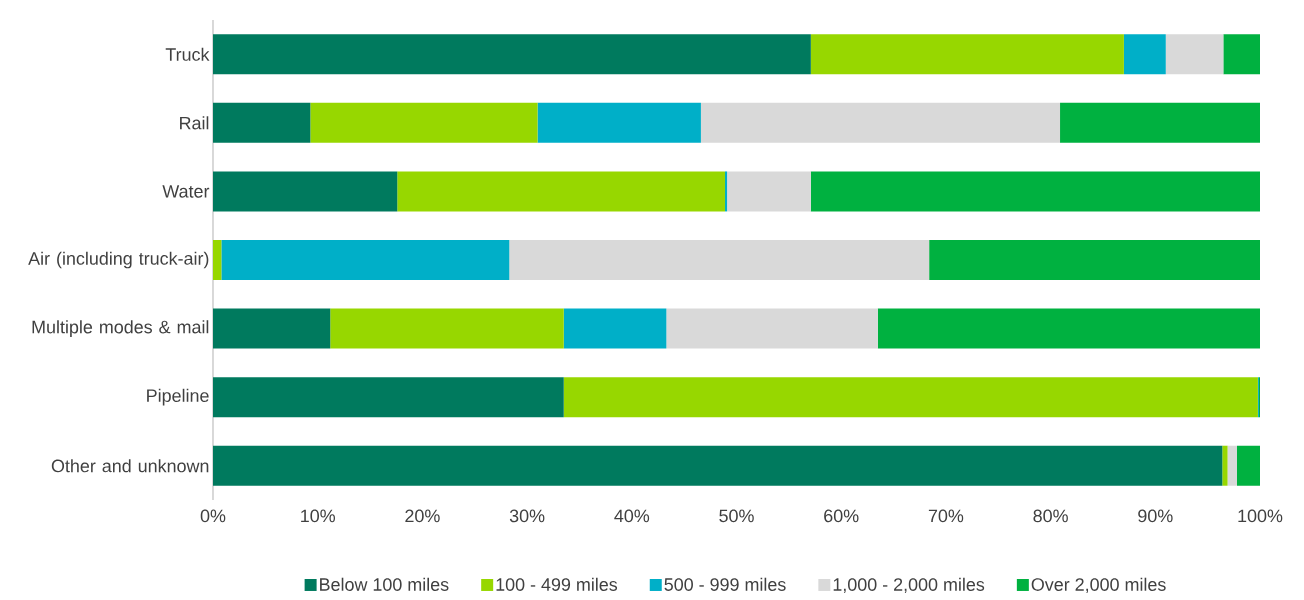 The image size is (1304, 600). What do you see at coordinates (187, 54) in the screenshot?
I see `y-tick-label: Truck` at bounding box center [187, 54].